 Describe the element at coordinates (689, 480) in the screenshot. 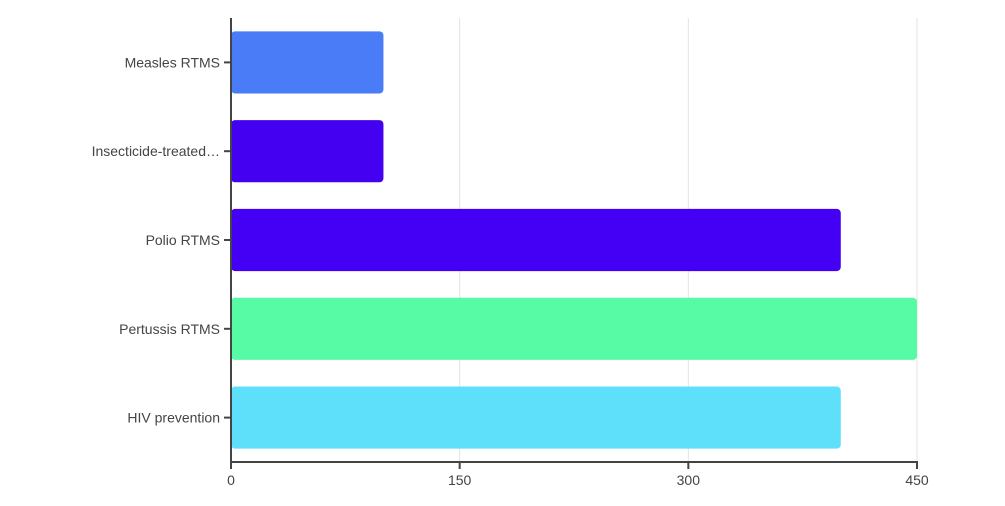

I see `x-tick-label: 300` at that location.